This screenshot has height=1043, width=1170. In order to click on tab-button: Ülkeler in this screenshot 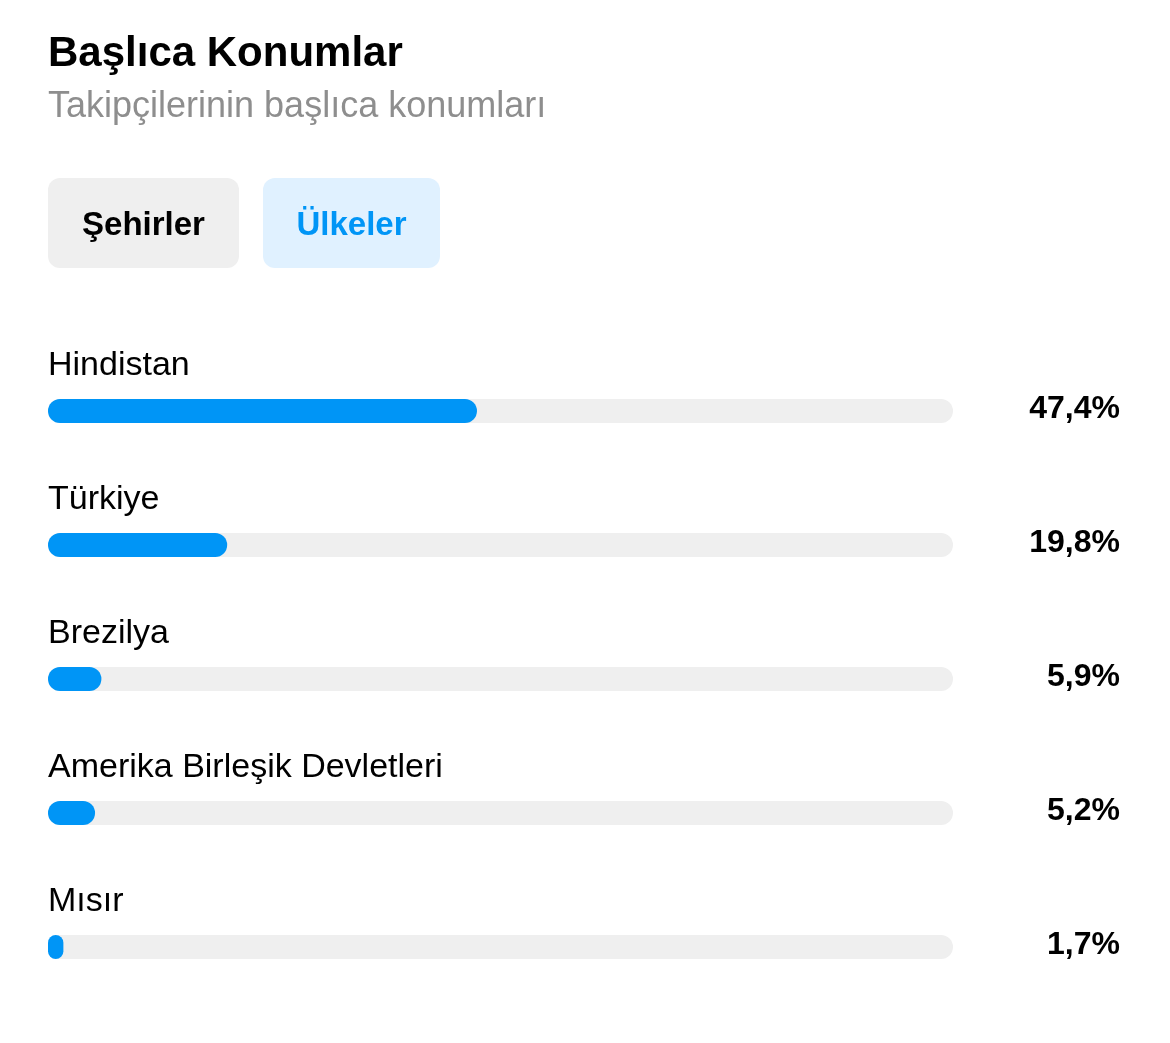, I will do `click(351, 223)`.